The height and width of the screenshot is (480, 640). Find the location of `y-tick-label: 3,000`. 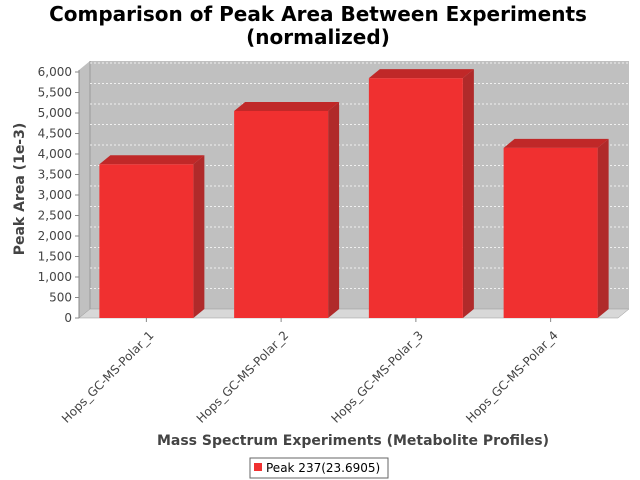

y-tick-label: 3,000 is located at coordinates (55, 195).